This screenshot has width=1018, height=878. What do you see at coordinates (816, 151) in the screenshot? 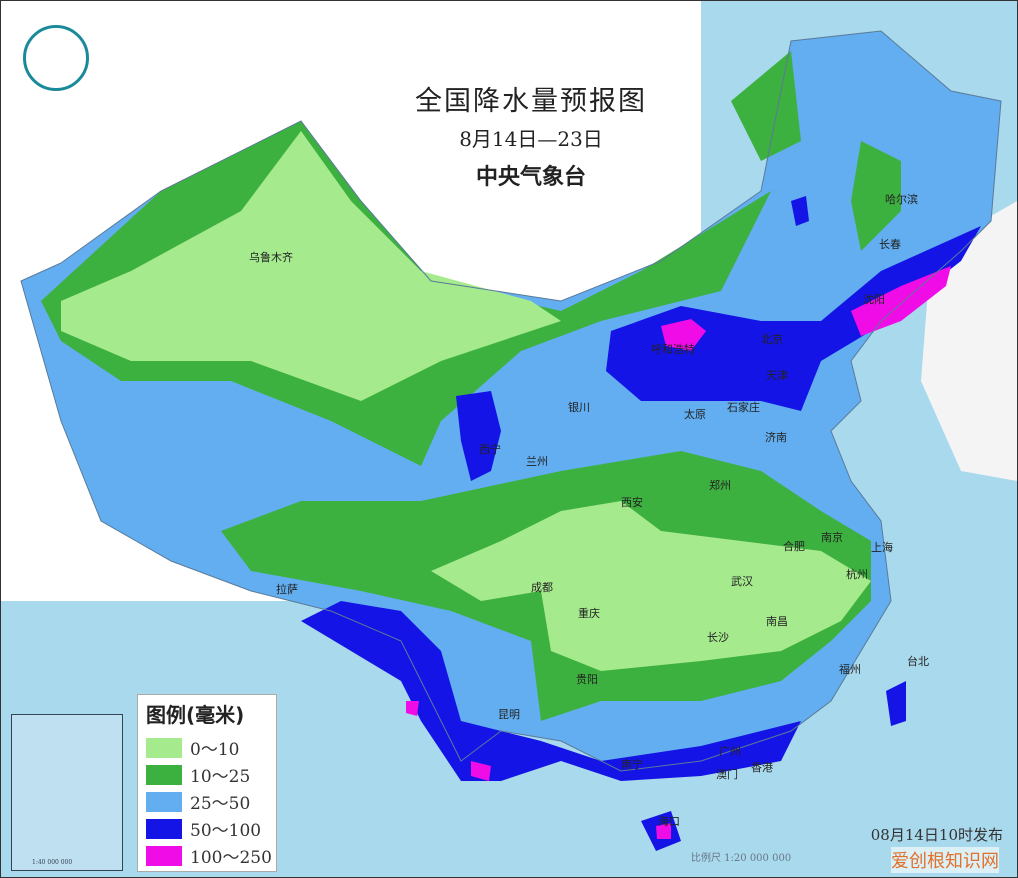
I see `zone-10-25-northeast` at bounding box center [816, 151].